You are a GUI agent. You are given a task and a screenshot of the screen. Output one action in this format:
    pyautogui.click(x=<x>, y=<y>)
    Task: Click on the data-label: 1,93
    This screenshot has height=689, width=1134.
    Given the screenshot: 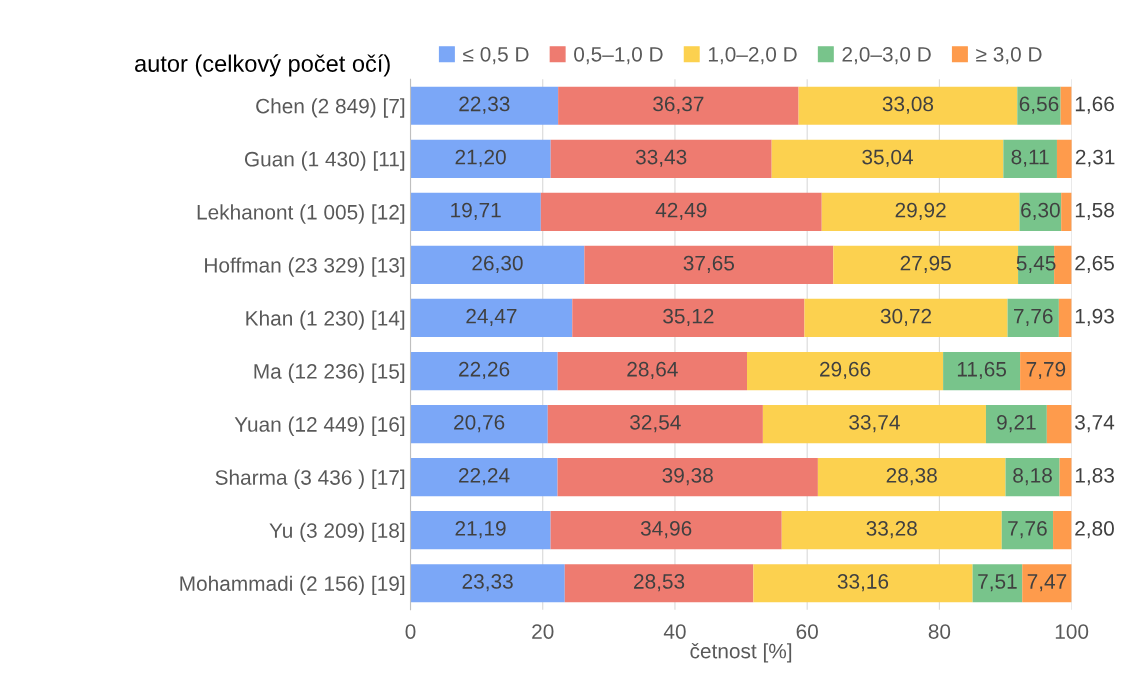 What is the action you would take?
    pyautogui.click(x=1094, y=317)
    